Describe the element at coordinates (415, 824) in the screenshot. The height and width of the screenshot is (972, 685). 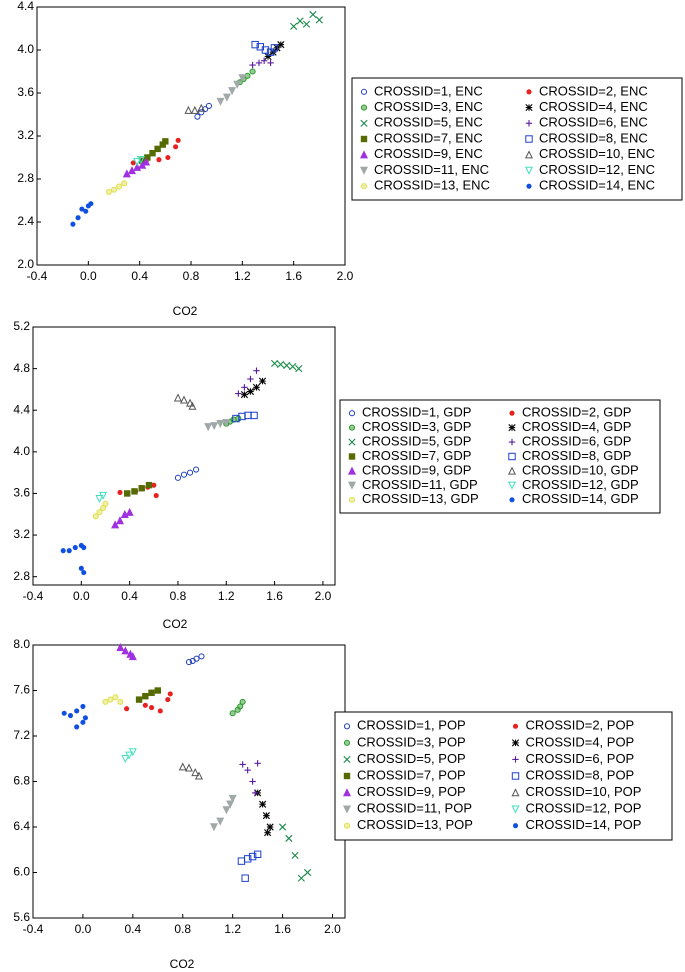
I see `legend-label: CROSSID=13, POP` at that location.